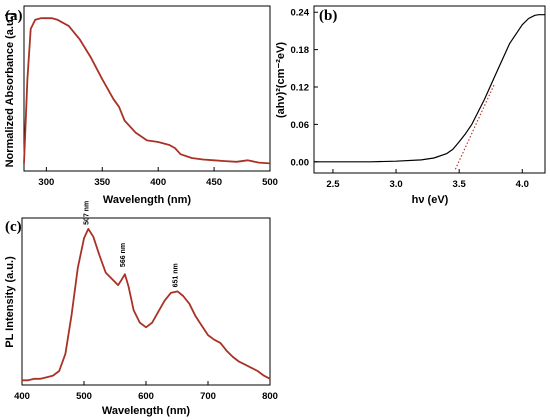  What do you see at coordinates (281, 80) in the screenshot?
I see `panel-b-ylabel: (ahν)²(cm⁻²eV)` at bounding box center [281, 80].